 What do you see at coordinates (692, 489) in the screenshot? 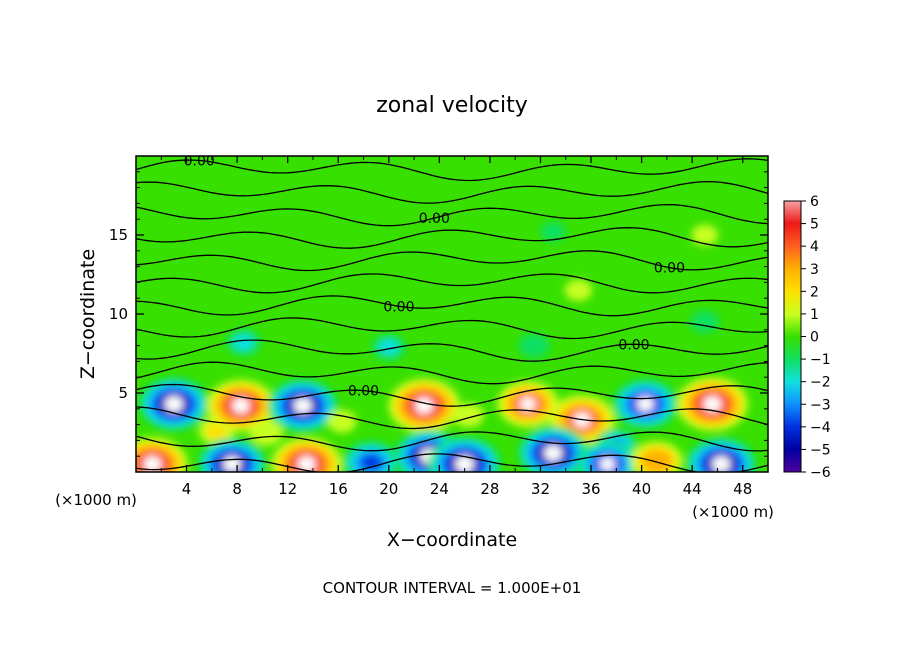
I see `x-tick-label: 44` at bounding box center [692, 489].